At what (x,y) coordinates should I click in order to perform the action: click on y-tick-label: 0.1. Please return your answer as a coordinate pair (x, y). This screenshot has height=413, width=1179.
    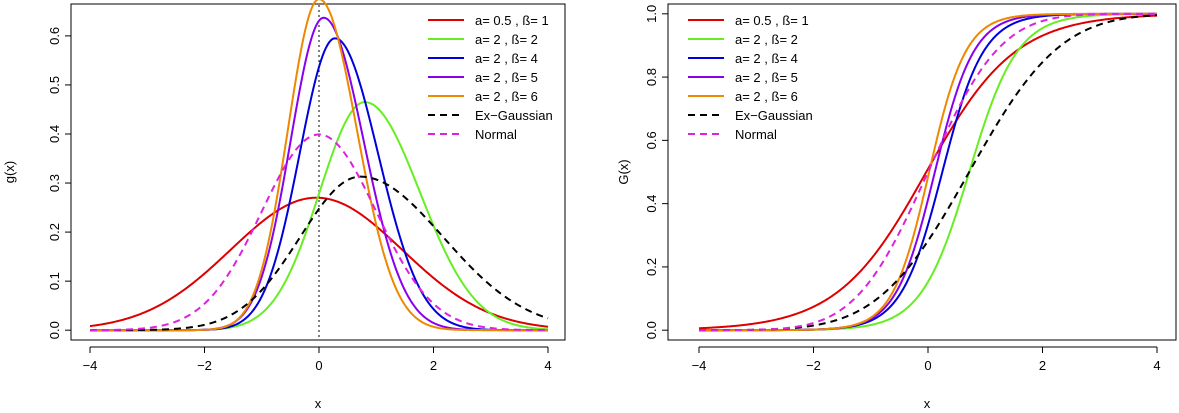
    Looking at the image, I should click on (54, 281).